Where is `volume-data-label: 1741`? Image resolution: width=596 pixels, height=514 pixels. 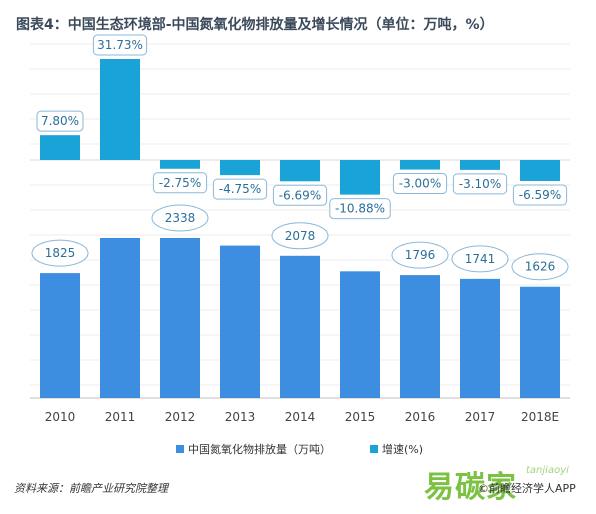 volume-data-label: 1741 is located at coordinates (480, 259).